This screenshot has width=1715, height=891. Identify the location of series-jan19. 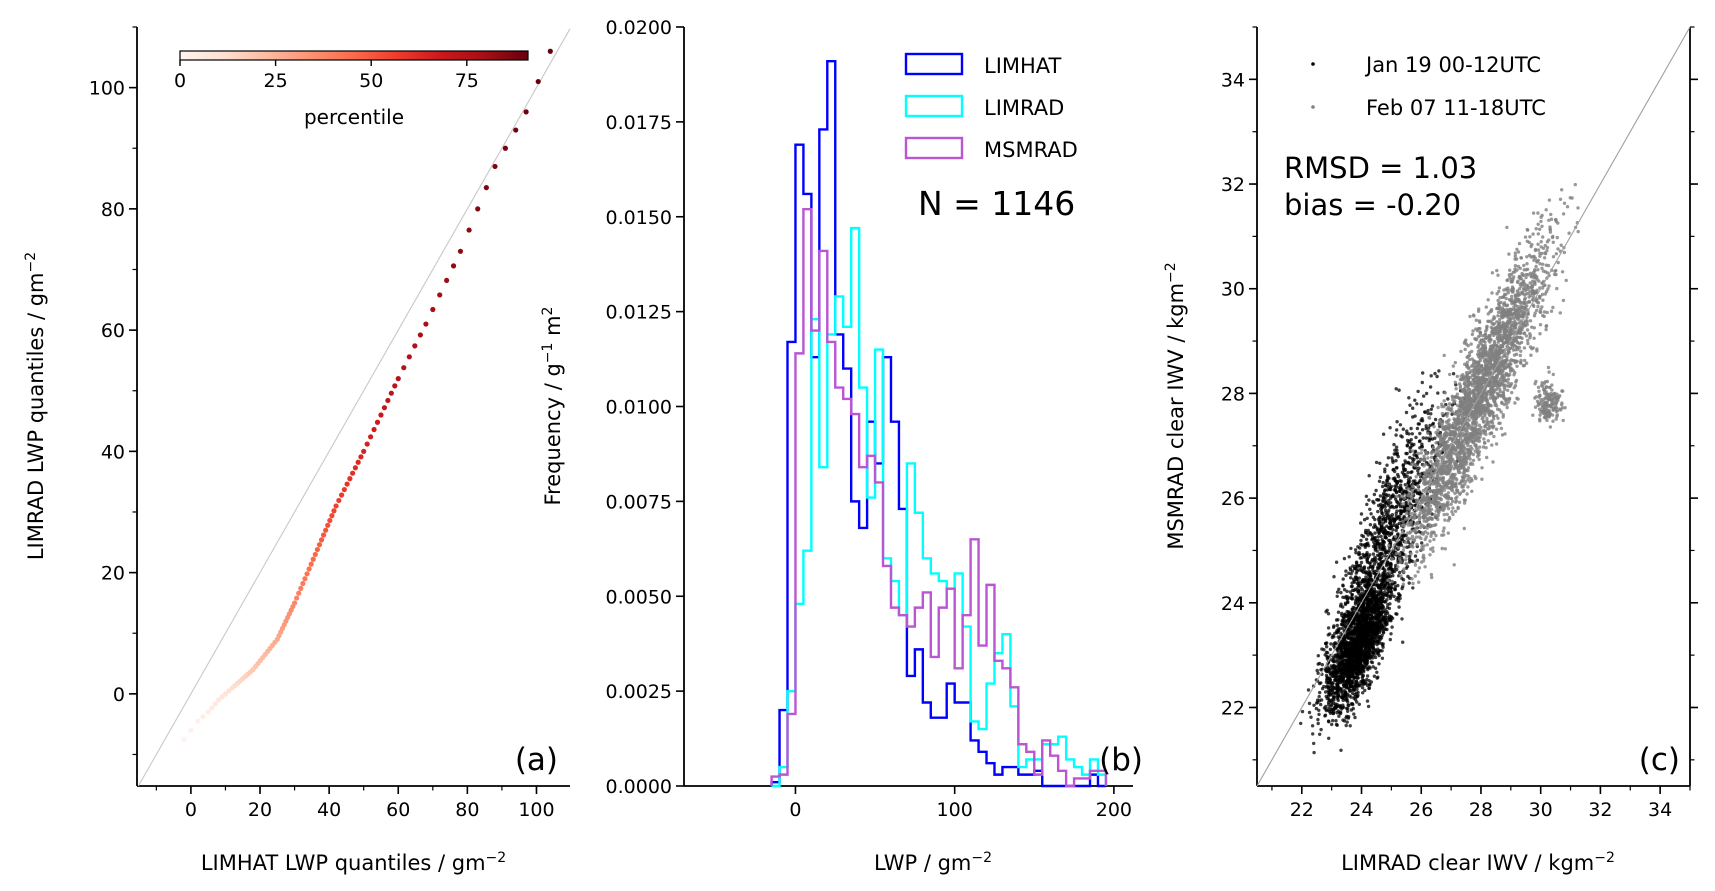
(1384, 562).